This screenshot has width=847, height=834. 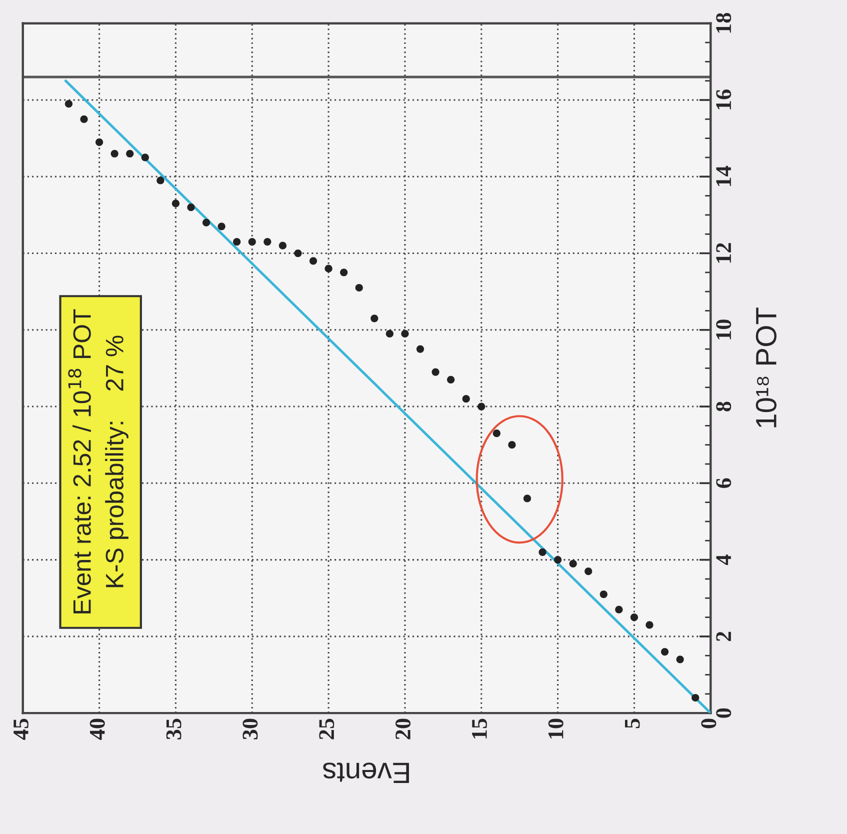 What do you see at coordinates (326, 729) in the screenshot?
I see `x-tick-label: 25` at bounding box center [326, 729].